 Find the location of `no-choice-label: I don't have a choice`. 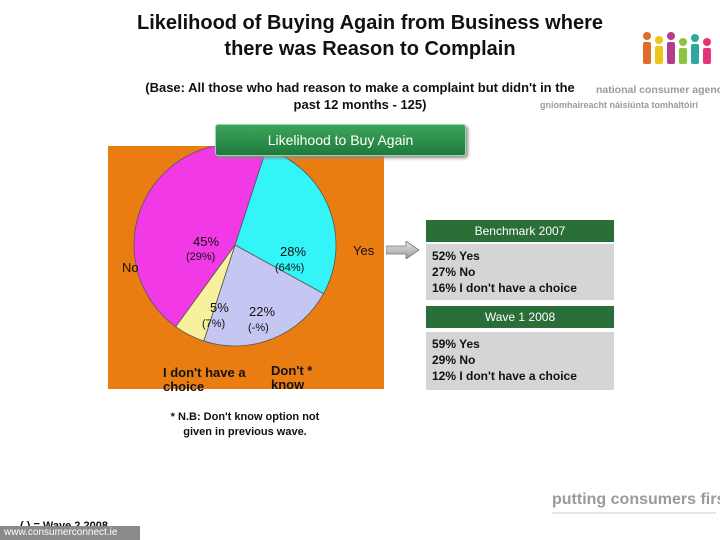

no-choice-label: I don't have a choice is located at coordinates (204, 379).